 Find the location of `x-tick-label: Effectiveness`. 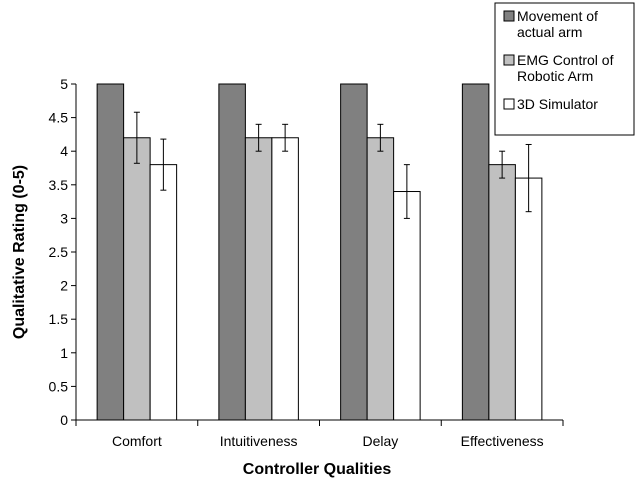

x-tick-label: Effectiveness is located at coordinates (502, 441).